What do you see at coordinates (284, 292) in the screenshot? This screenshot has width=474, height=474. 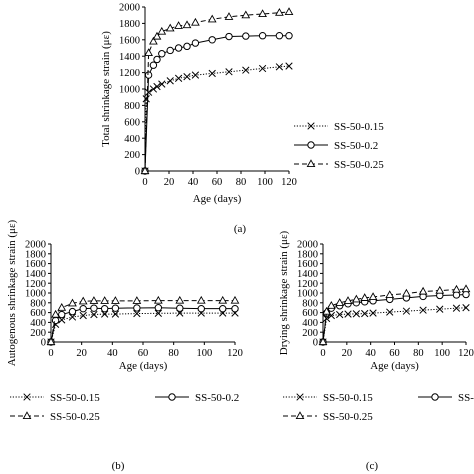 I see `y-axis-title: Drying shrinkage strain (με)` at bounding box center [284, 292].